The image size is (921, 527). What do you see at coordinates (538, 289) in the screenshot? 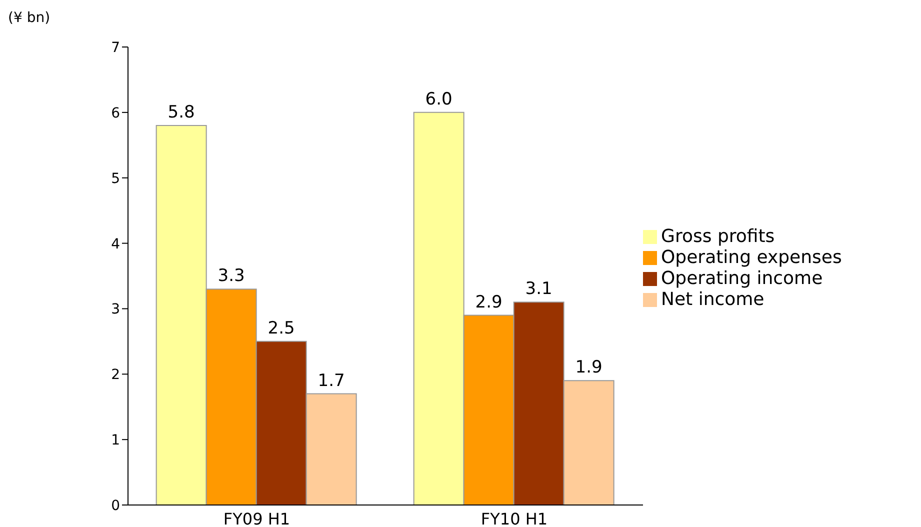
I see `data-label: 3.1` at bounding box center [538, 289].